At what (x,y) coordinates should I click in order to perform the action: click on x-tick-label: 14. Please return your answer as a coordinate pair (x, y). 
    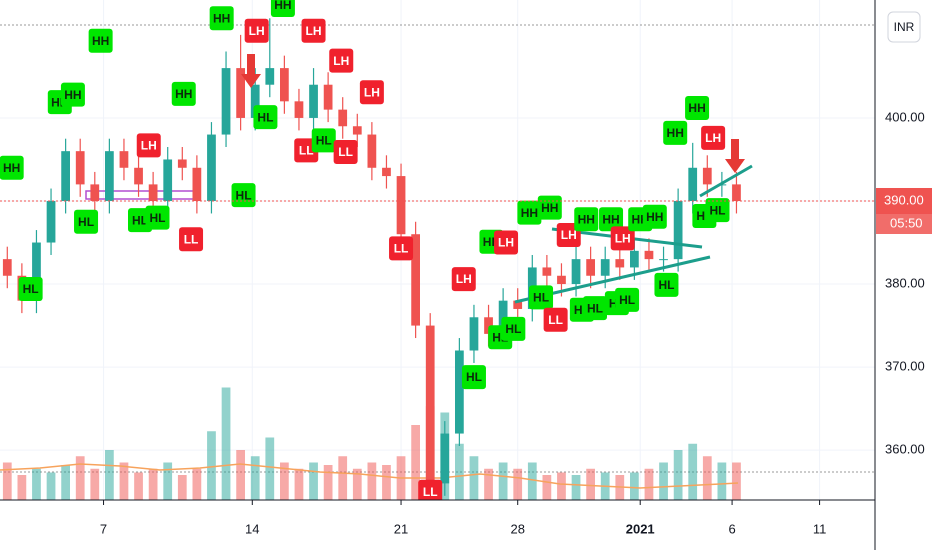
    Looking at the image, I should click on (252, 528).